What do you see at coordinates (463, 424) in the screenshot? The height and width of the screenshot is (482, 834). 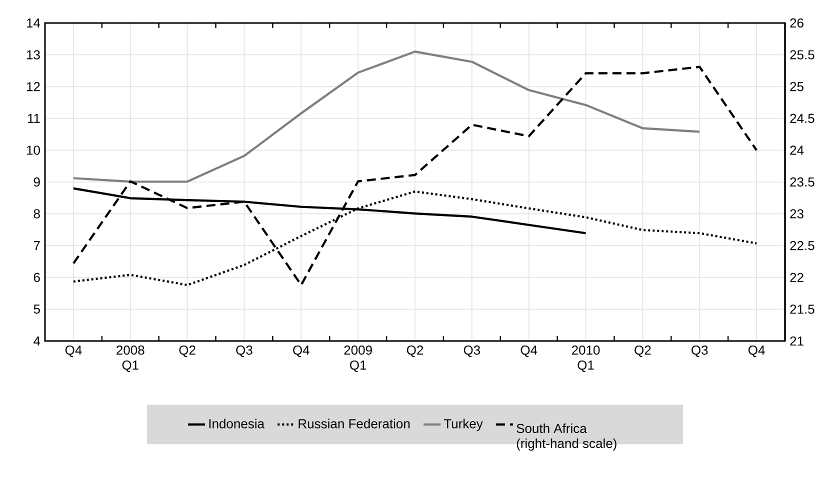 I see `legend-label: Turkey` at bounding box center [463, 424].